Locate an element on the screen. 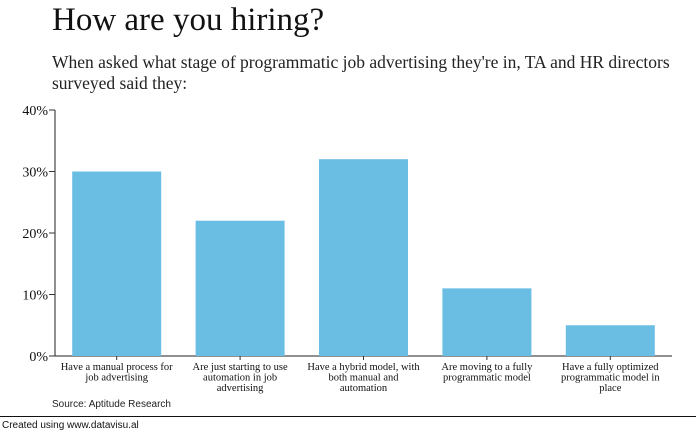 The height and width of the screenshot is (435, 696). x-tick-label: Are moving to a fully programmatic model is located at coordinates (487, 373).